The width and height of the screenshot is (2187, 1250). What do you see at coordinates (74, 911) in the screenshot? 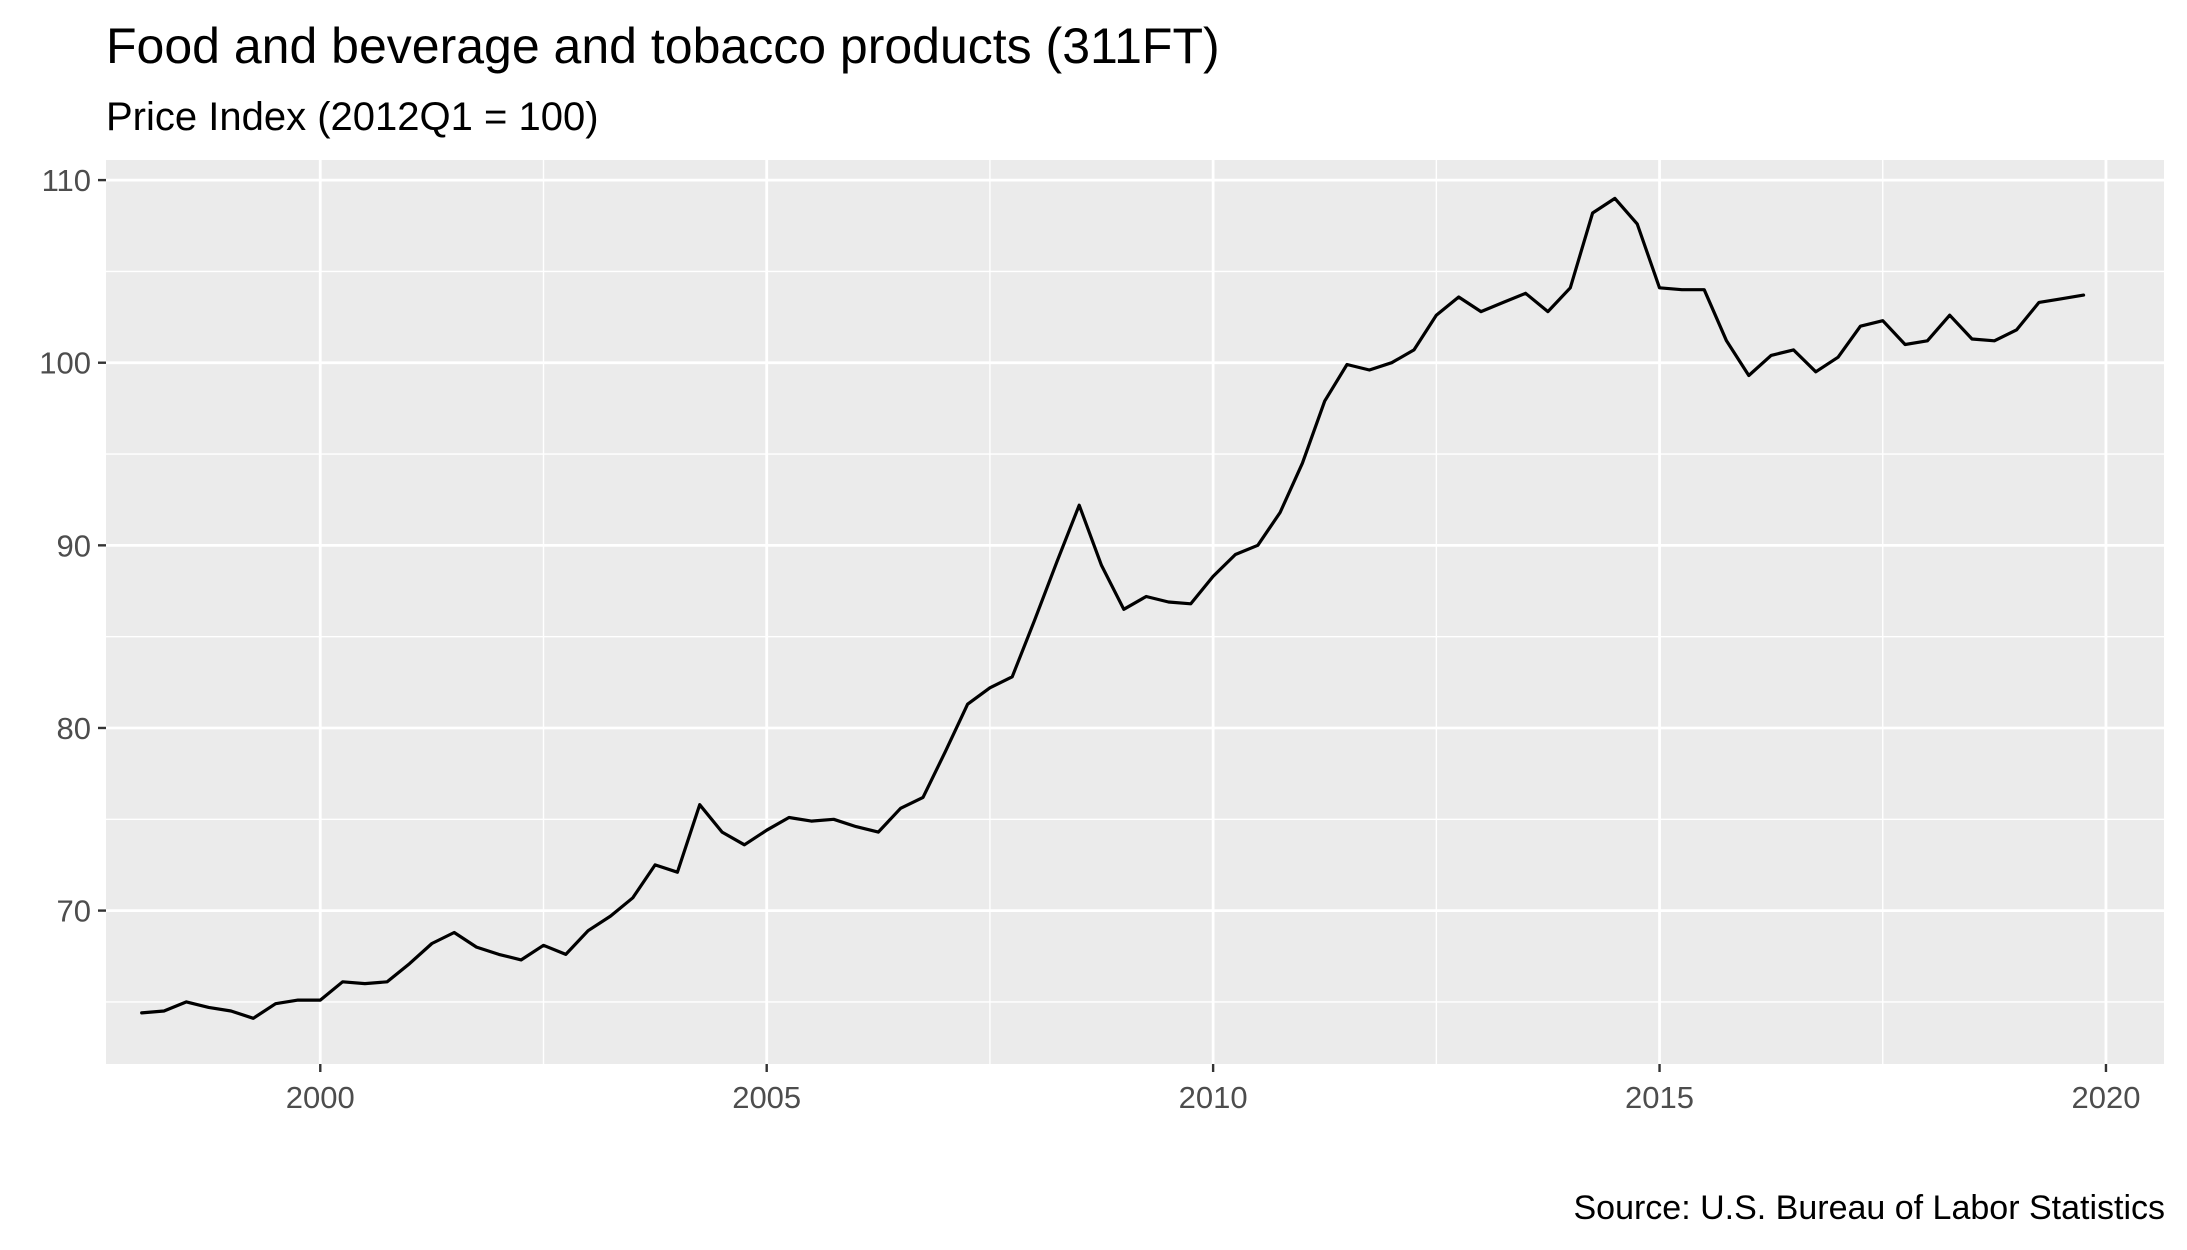
I see `y-tick-label: 70` at bounding box center [74, 911].